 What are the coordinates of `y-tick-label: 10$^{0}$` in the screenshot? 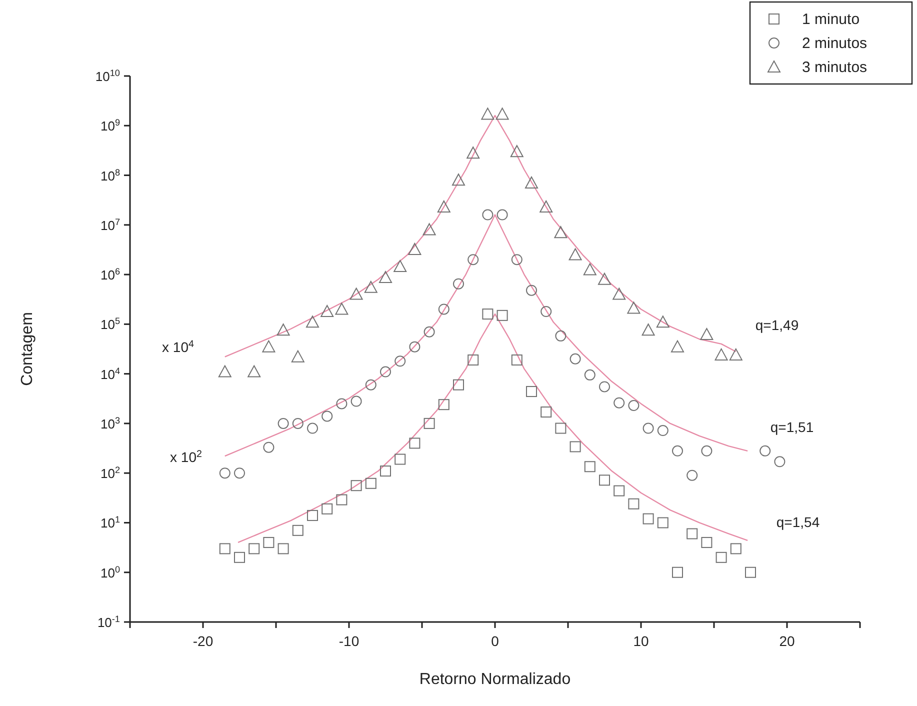 It's located at (110, 572).